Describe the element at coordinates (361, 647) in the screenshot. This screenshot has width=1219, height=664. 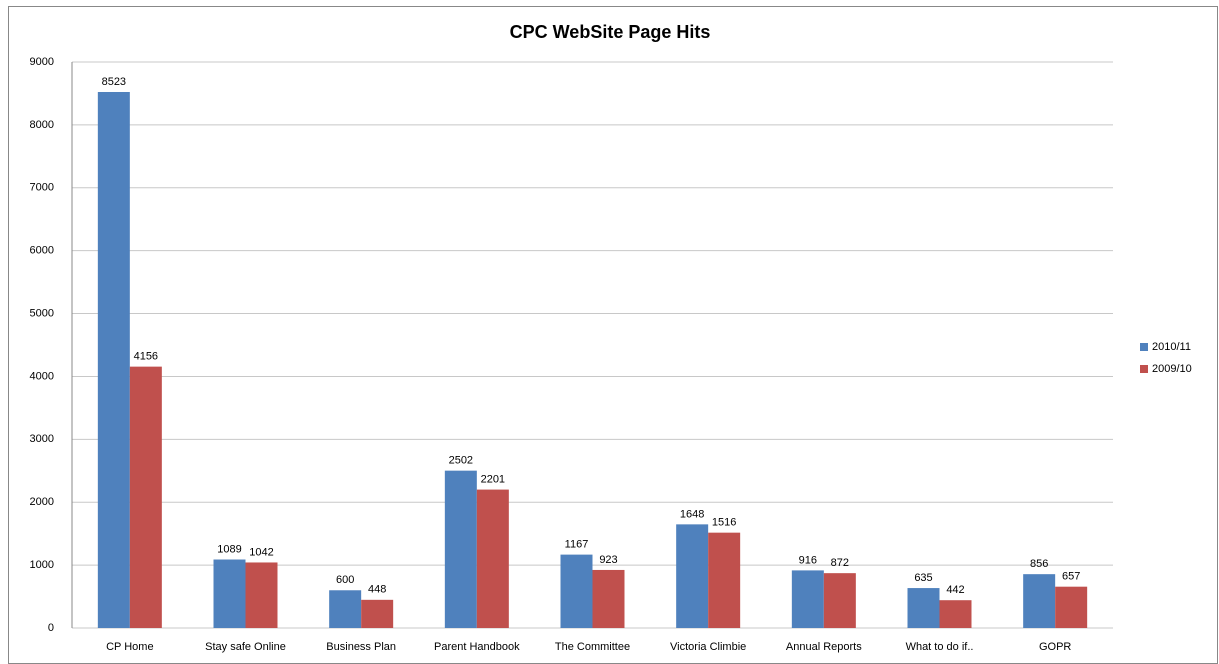
I see `x-tick-label: Business Plan` at that location.